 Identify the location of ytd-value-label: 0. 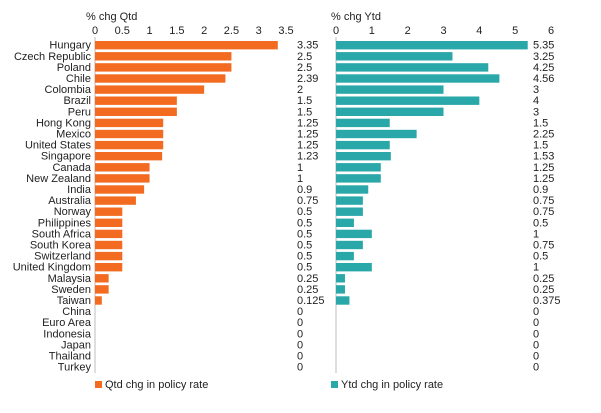
(536, 368).